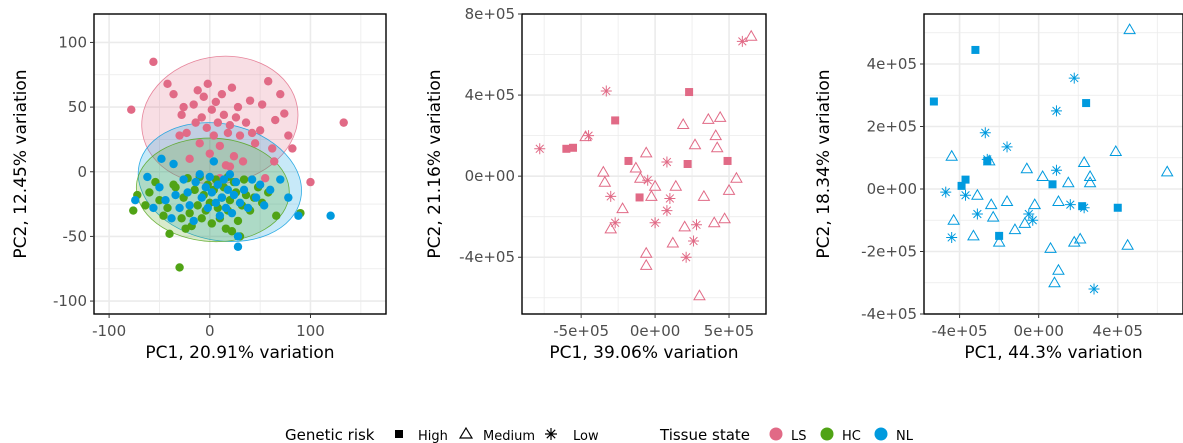 This screenshot has width=1183, height=443. I want to click on legend-tissue-hc: HC, so click(840, 435).